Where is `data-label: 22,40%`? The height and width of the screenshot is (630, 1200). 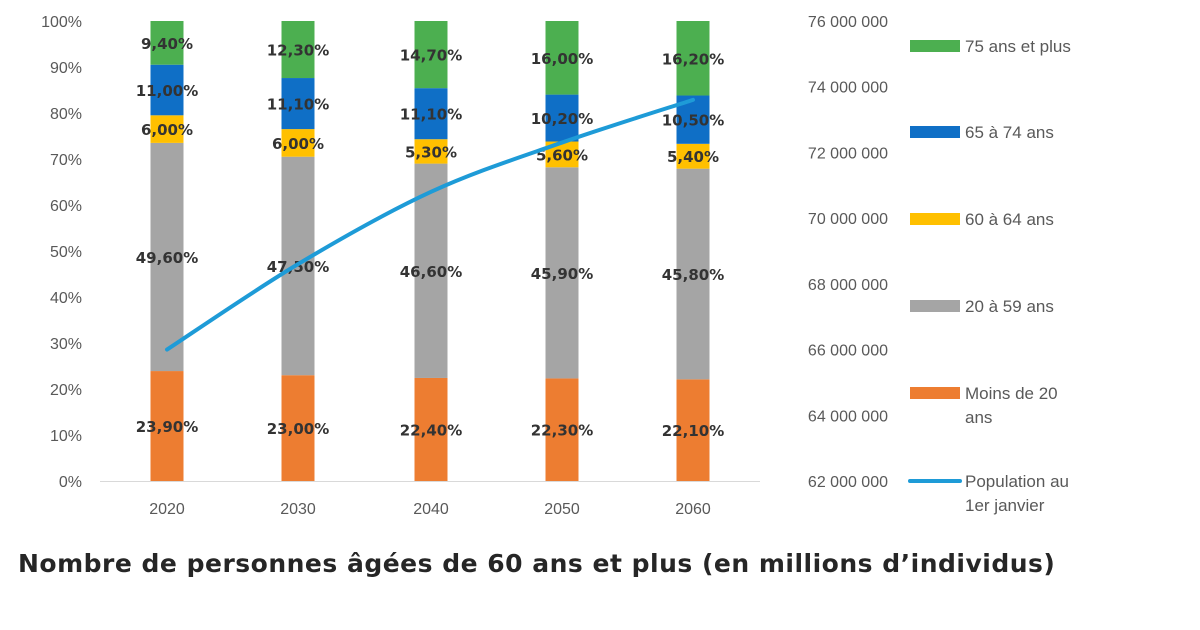 data-label: 22,40% is located at coordinates (431, 430).